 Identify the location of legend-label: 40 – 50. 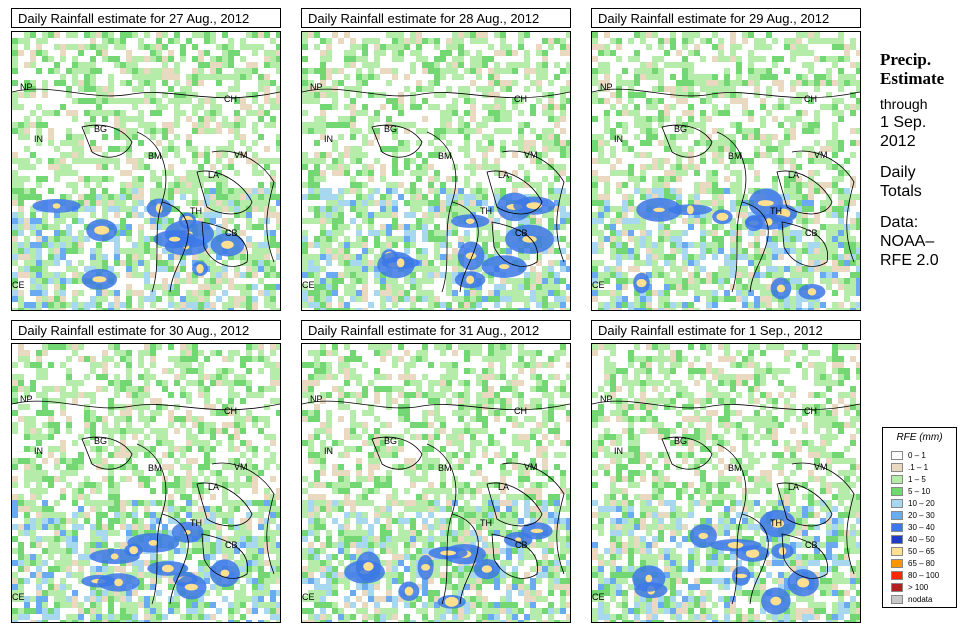
(921, 539).